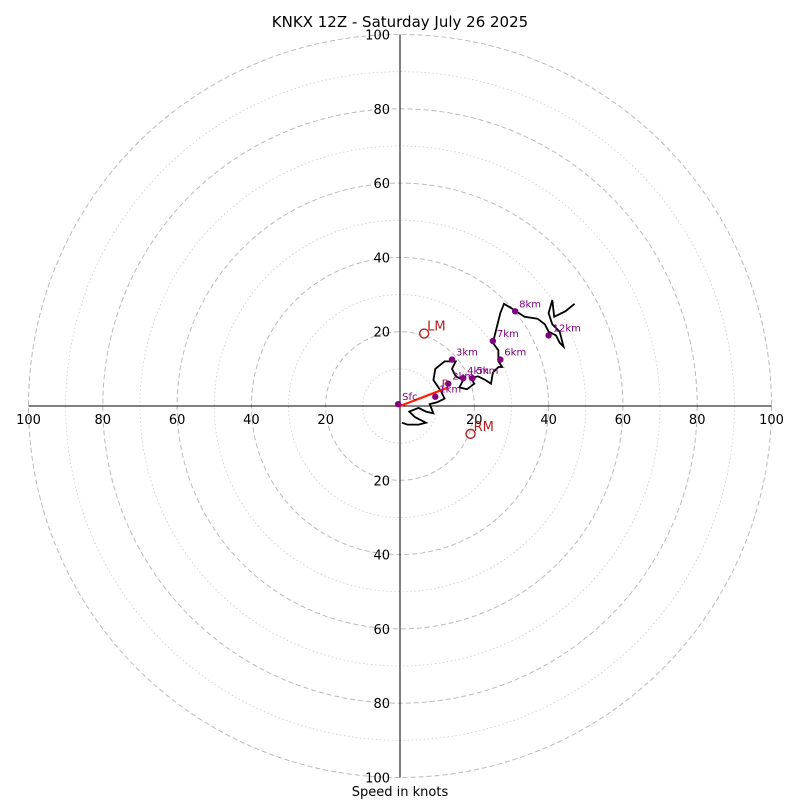  I want to click on height-label-5km: 5km, so click(487, 371).